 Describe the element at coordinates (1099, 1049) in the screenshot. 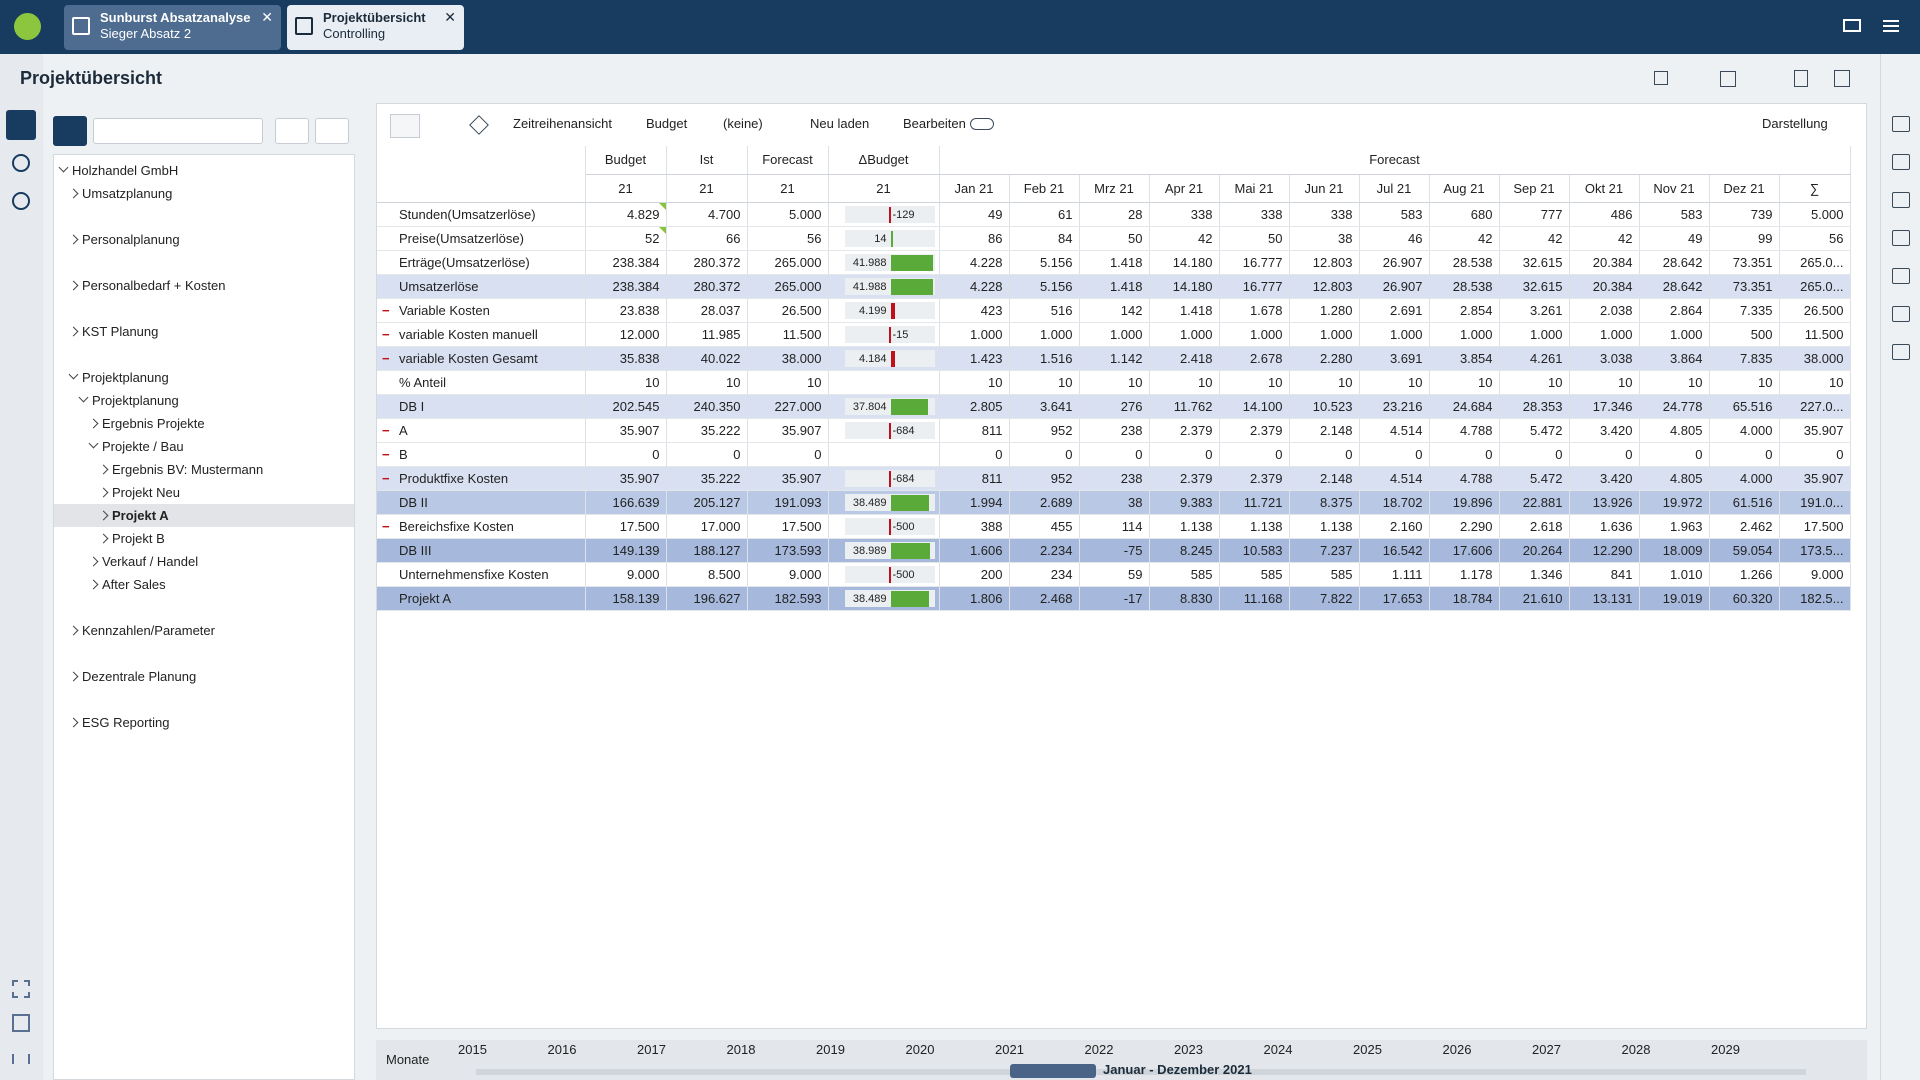

I see `timeline-year: 2022` at that location.